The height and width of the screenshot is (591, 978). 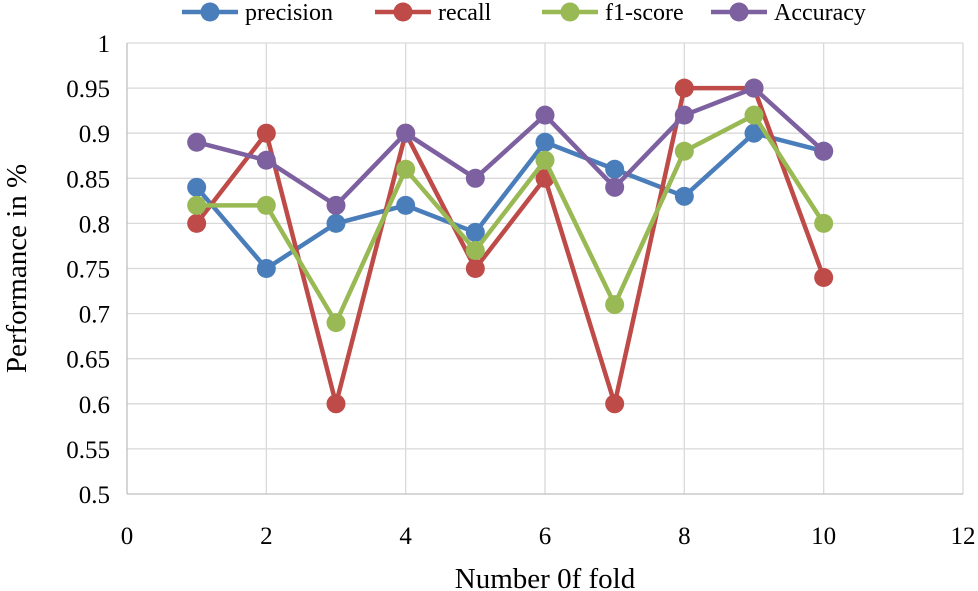 I want to click on x-tick-label: 4, so click(x=405, y=536).